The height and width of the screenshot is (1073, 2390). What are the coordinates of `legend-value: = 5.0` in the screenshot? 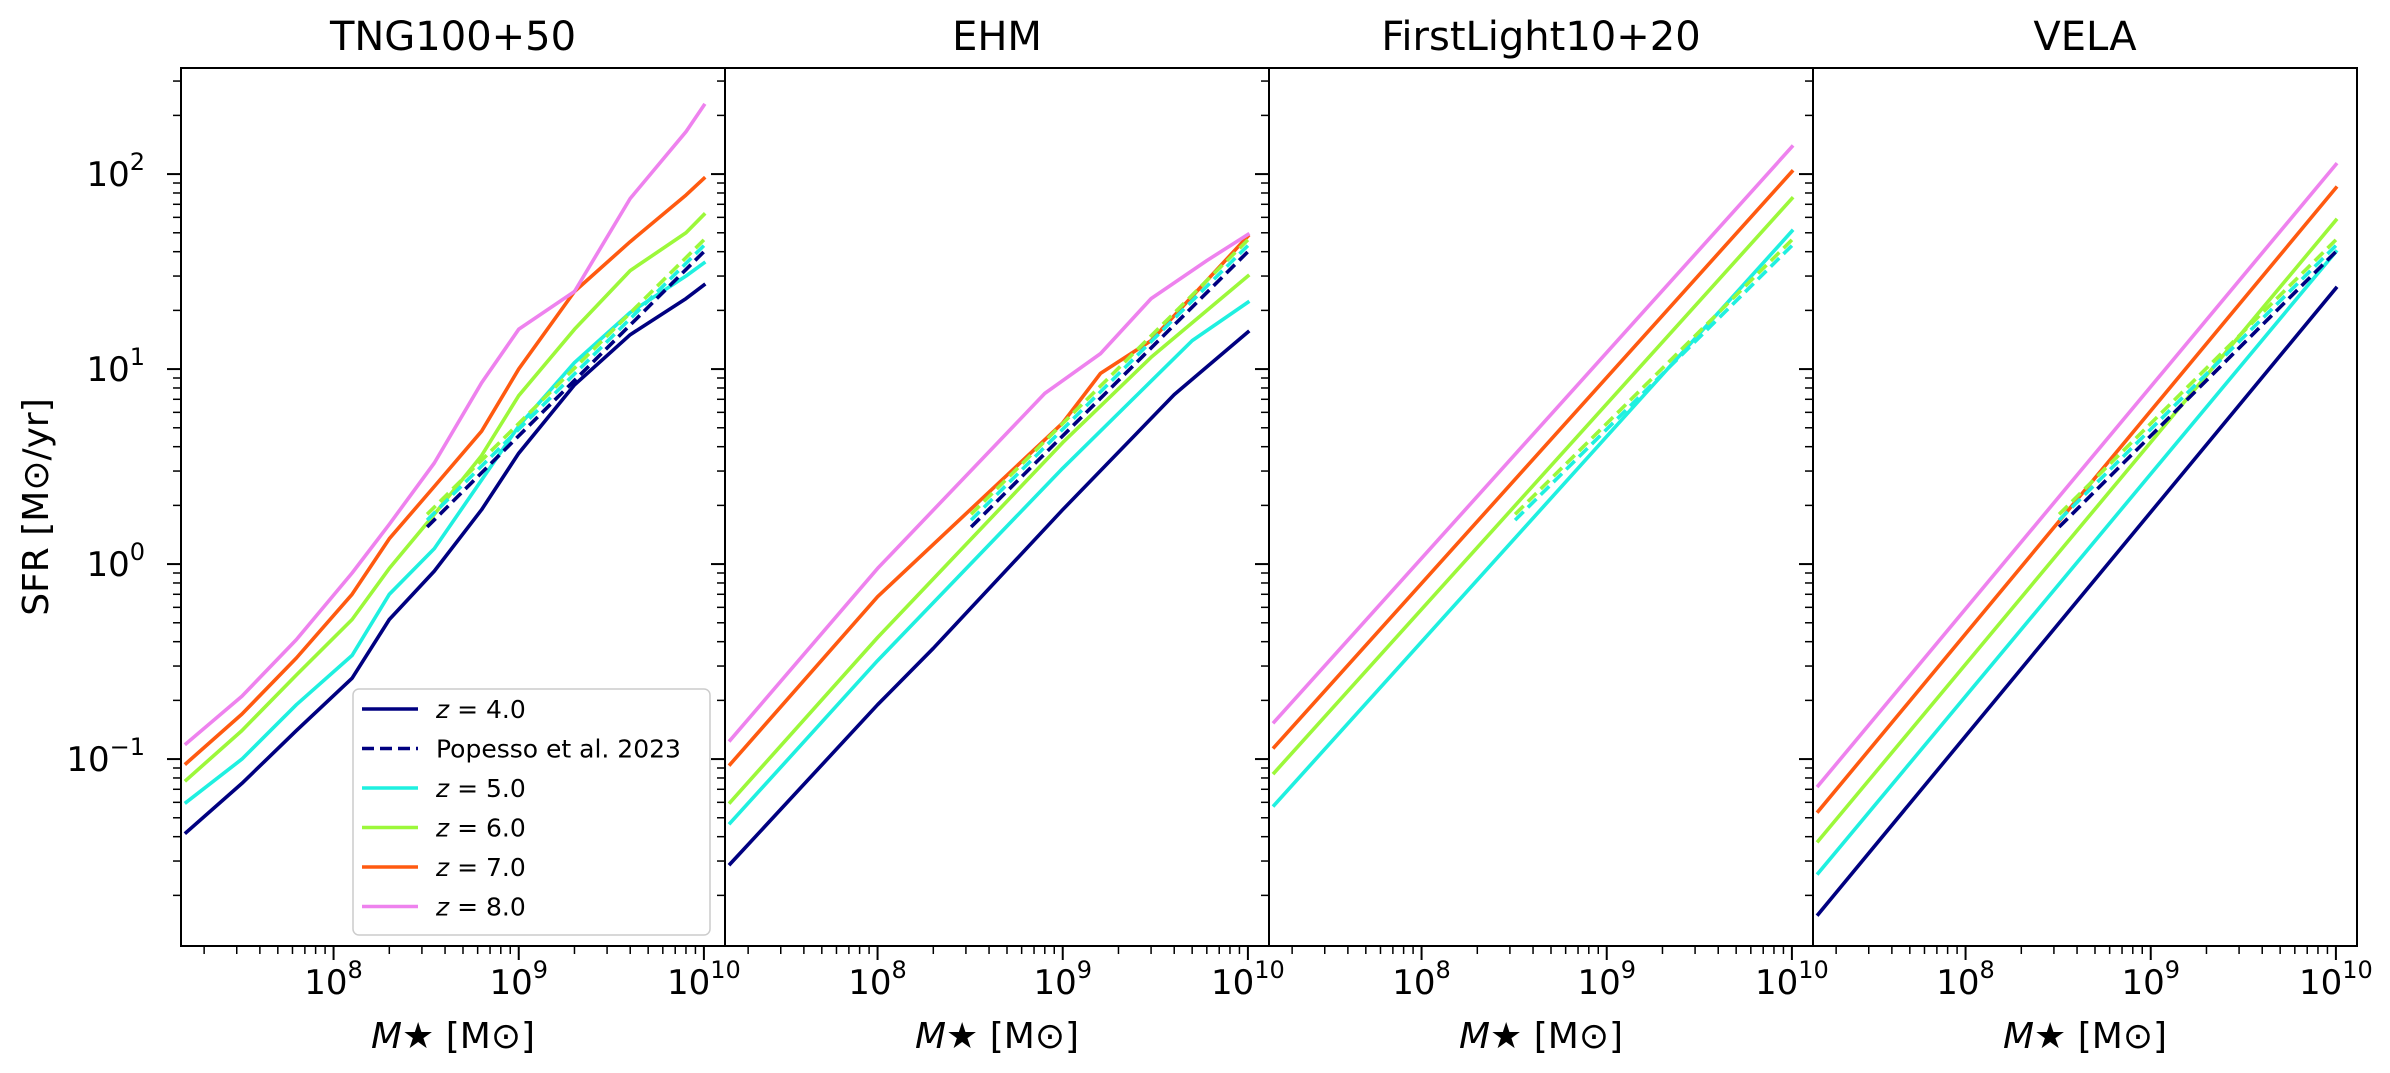 It's located at (487, 788).